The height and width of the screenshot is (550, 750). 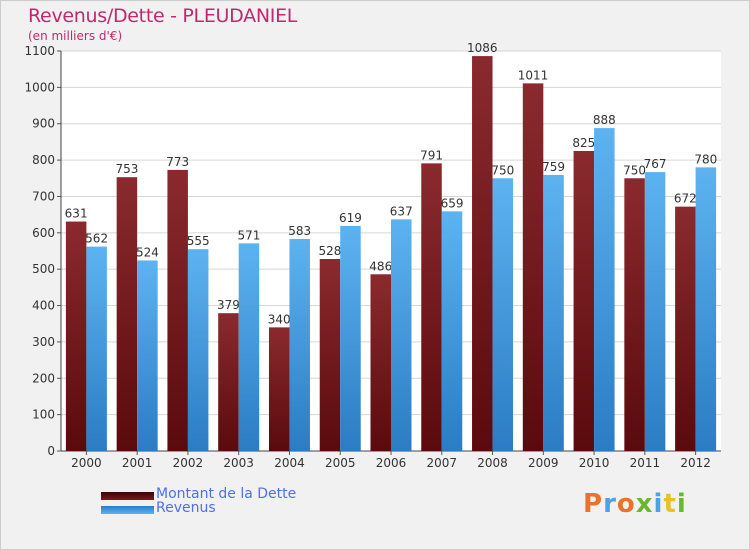 What do you see at coordinates (431, 155) in the screenshot?
I see `value-label-debt: 791` at bounding box center [431, 155].